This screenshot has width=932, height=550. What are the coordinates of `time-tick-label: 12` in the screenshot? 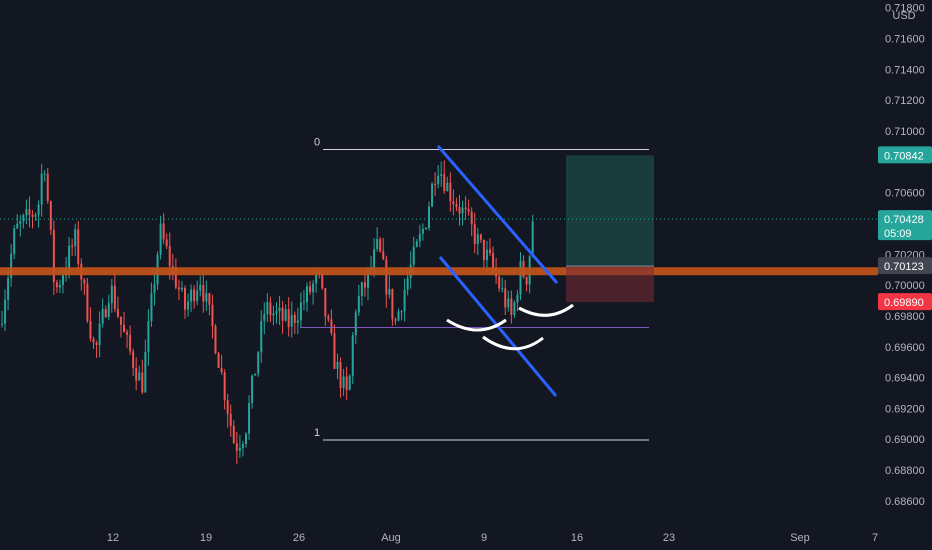 It's located at (113, 538).